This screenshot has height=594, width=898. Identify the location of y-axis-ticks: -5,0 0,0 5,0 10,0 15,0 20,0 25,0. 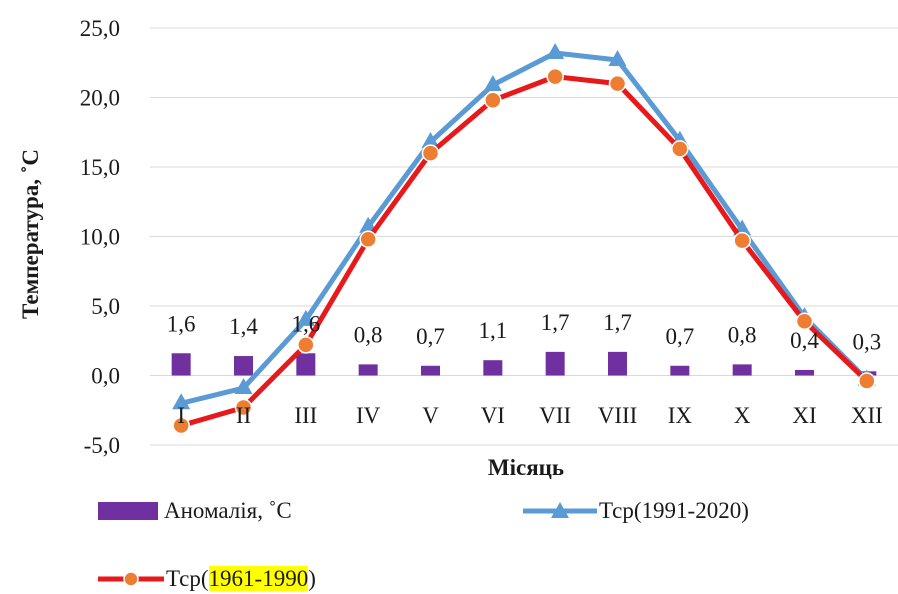
(100, 237).